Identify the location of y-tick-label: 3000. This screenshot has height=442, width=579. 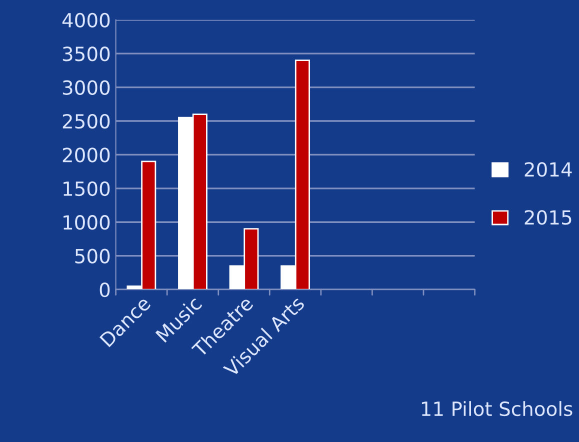
(86, 87).